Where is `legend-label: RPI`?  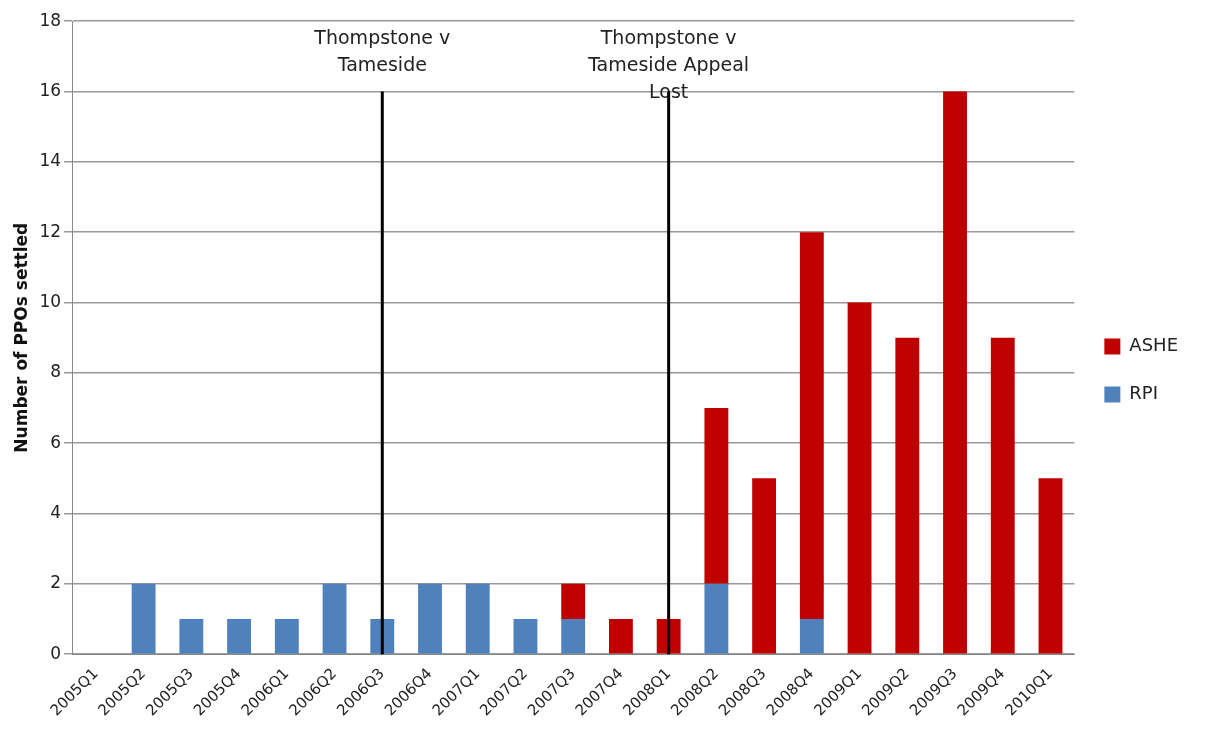
legend-label: RPI is located at coordinates (1144, 393).